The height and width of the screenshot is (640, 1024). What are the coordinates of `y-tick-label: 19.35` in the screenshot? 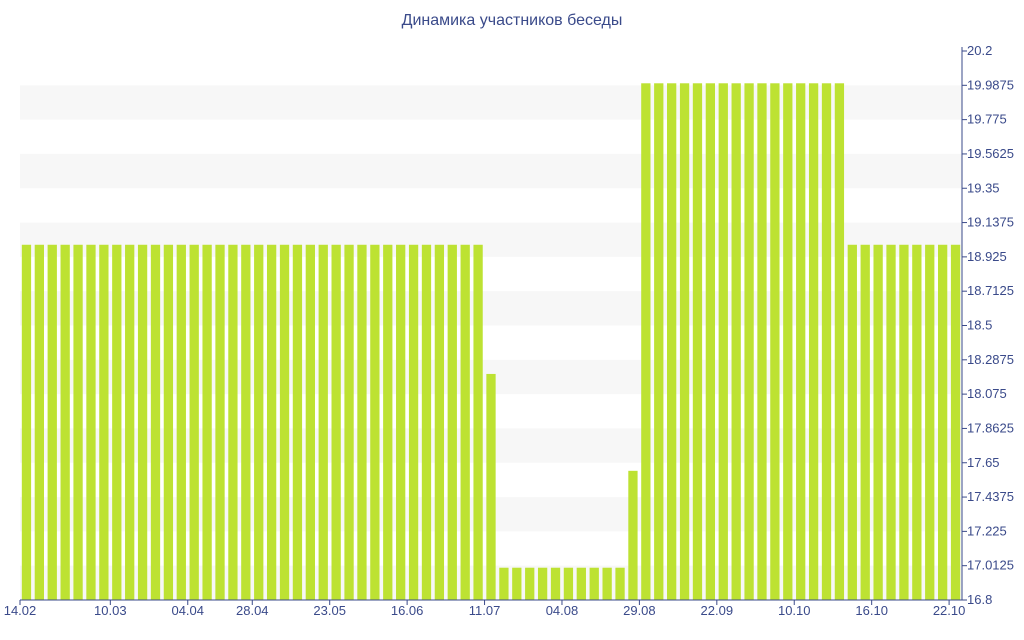 It's located at (983, 187).